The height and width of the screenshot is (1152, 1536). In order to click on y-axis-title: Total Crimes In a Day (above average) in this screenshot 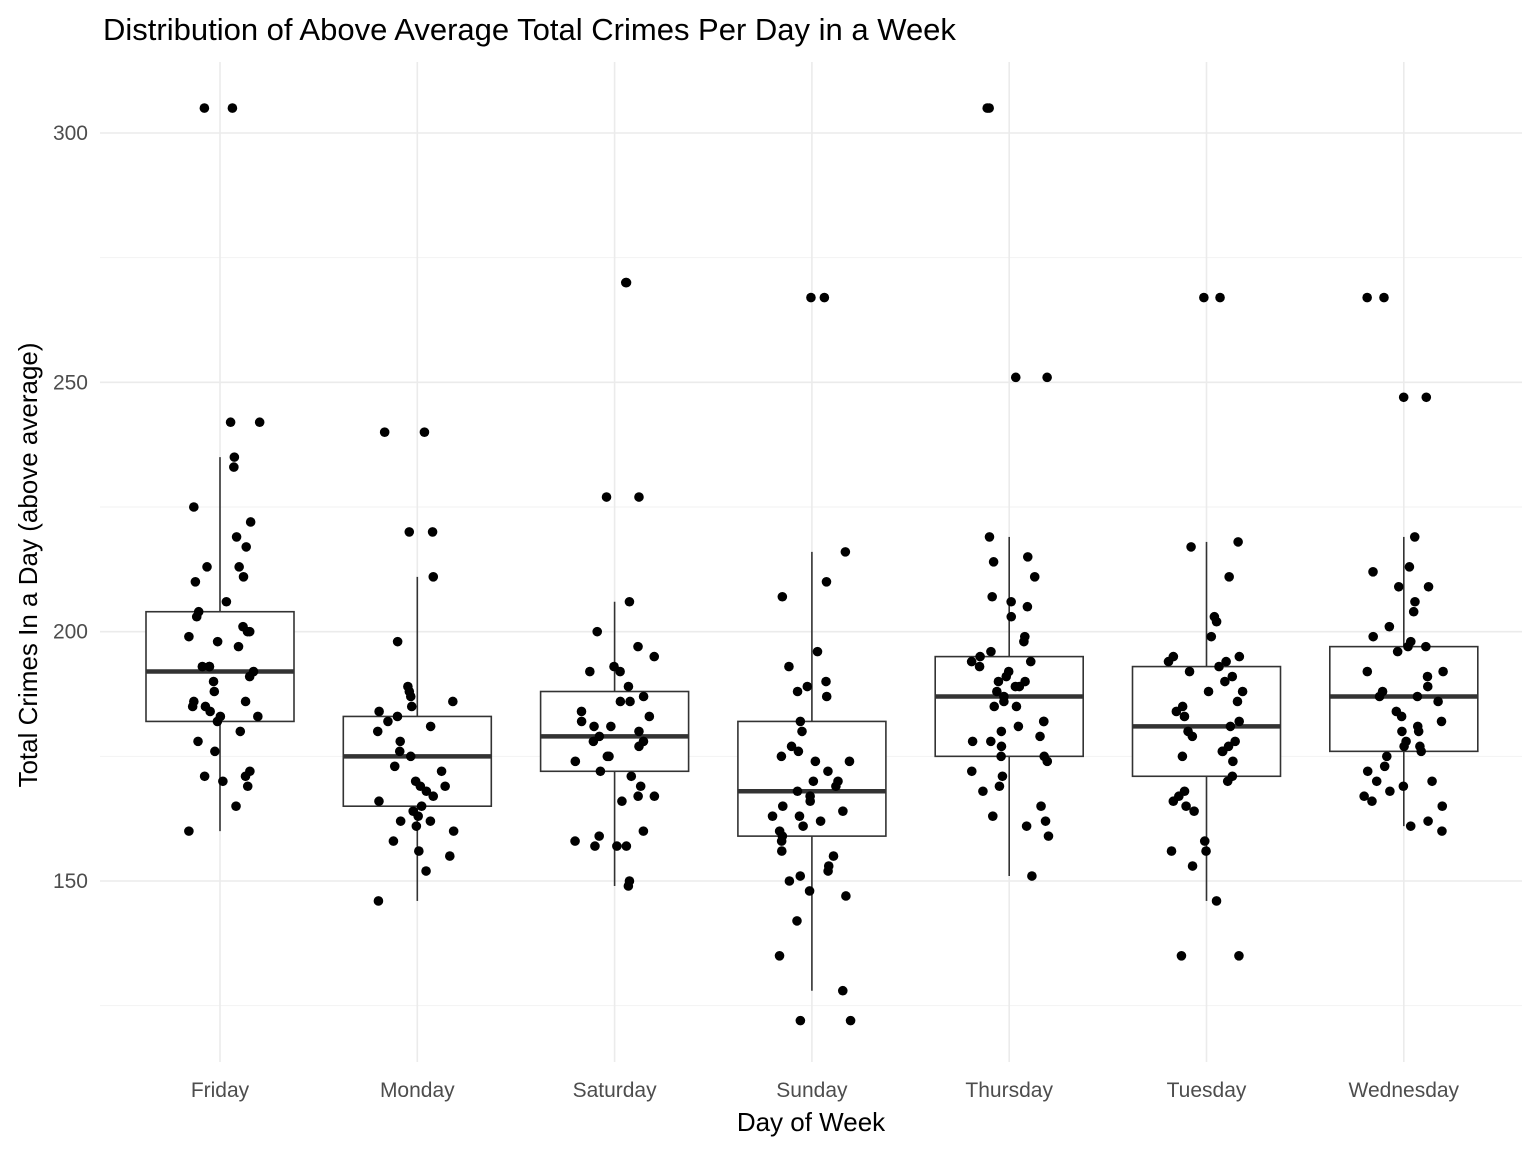, I will do `click(28, 564)`.